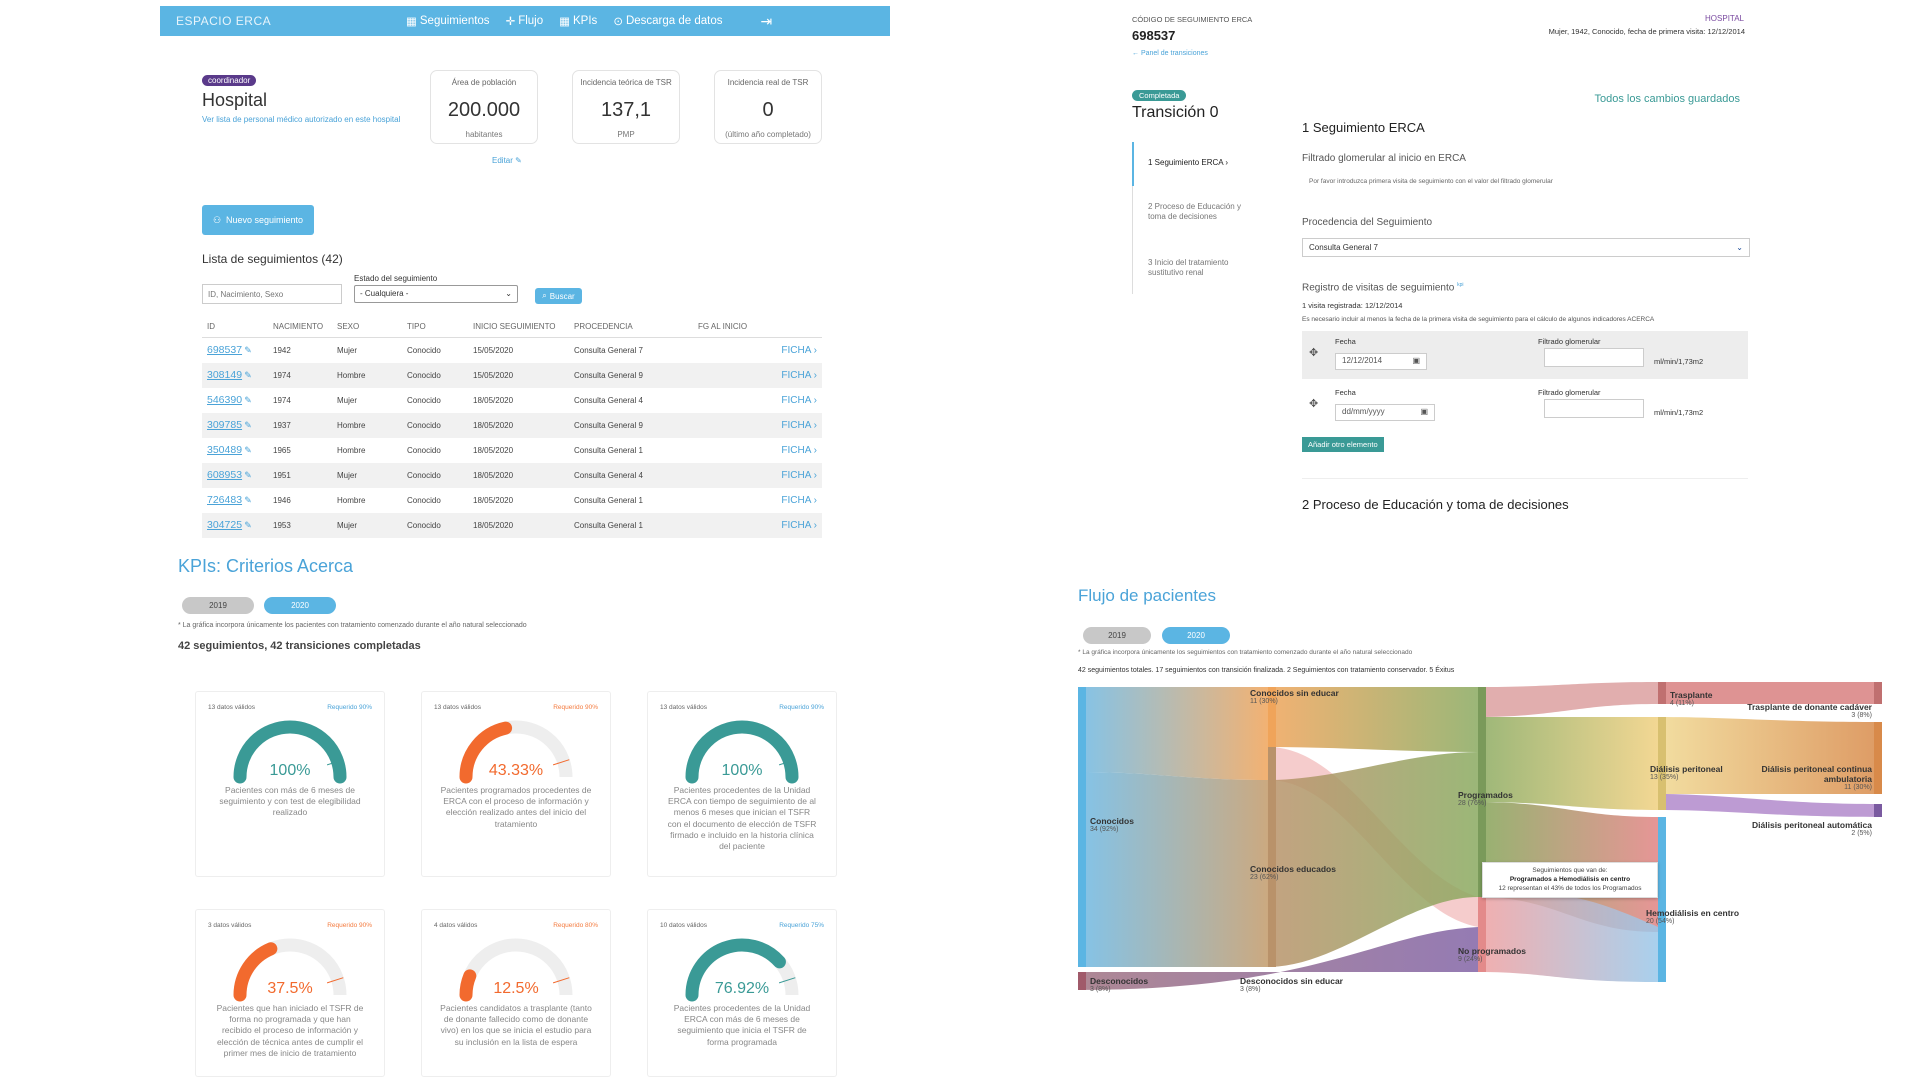  What do you see at coordinates (1196, 635) in the screenshot?
I see `flow-year-2020-button: 2020` at bounding box center [1196, 635].